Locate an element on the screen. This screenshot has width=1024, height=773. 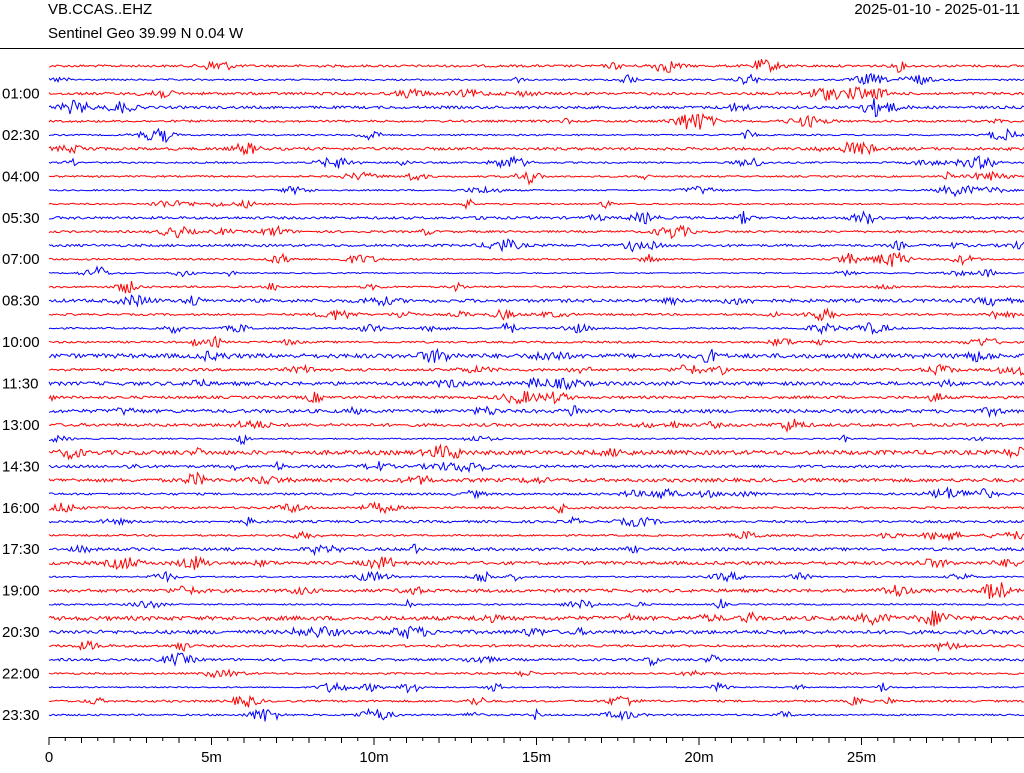
y-tick-label: 05:30 is located at coordinates (21, 218).